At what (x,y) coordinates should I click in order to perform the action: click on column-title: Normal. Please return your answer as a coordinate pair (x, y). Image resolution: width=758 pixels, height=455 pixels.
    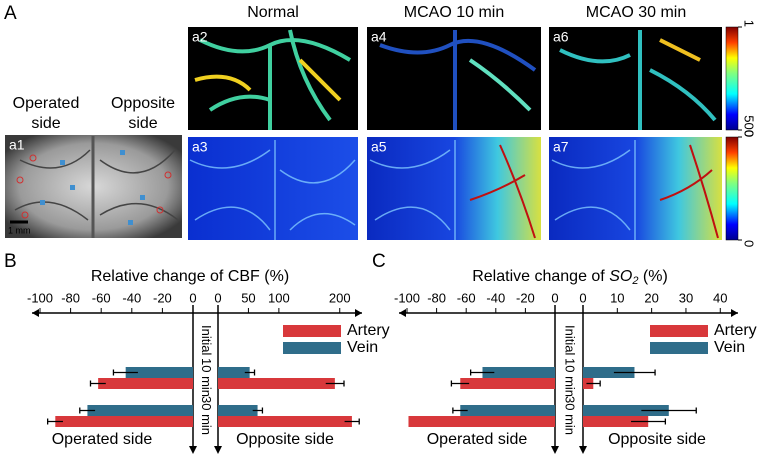
    Looking at the image, I should click on (273, 12).